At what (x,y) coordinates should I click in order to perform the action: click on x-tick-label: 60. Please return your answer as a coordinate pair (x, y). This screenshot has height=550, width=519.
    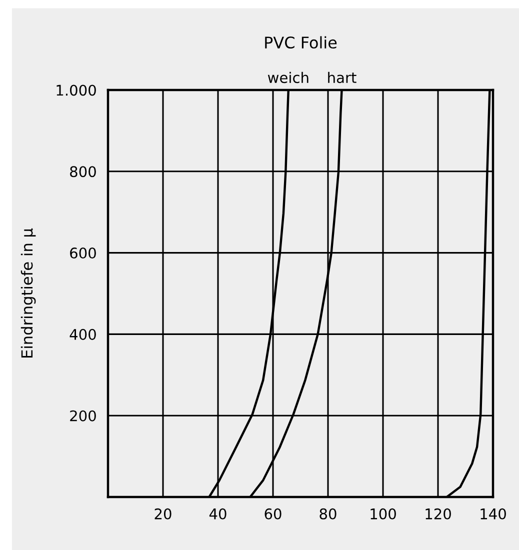
    Looking at the image, I should click on (273, 514).